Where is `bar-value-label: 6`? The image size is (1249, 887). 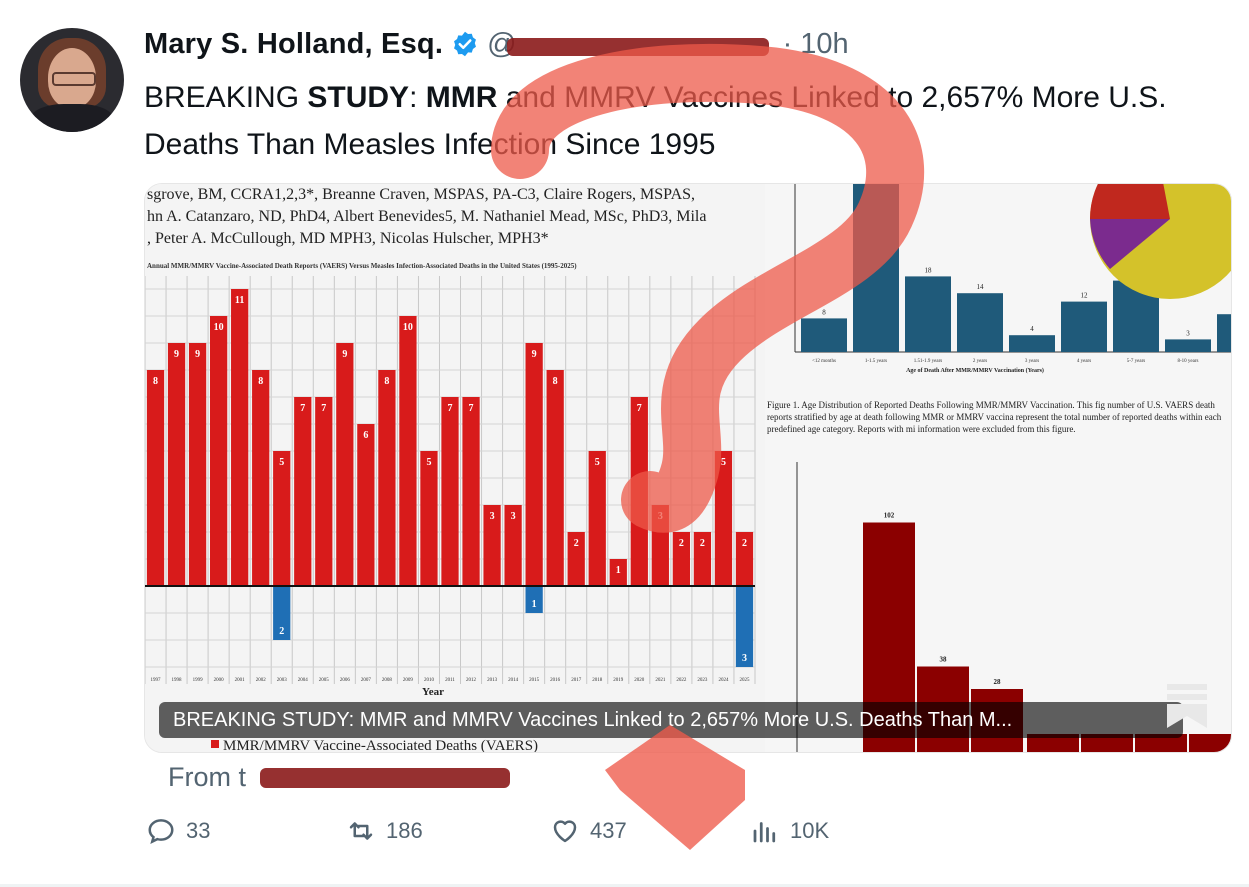 bar-value-label: 6 is located at coordinates (365, 435).